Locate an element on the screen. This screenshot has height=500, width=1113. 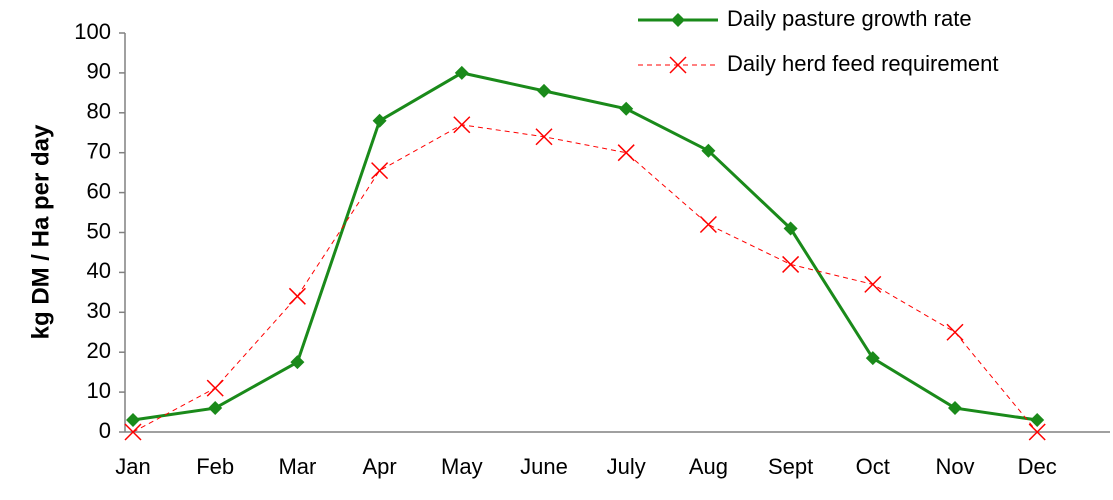
x-tick-label: June is located at coordinates (544, 466).